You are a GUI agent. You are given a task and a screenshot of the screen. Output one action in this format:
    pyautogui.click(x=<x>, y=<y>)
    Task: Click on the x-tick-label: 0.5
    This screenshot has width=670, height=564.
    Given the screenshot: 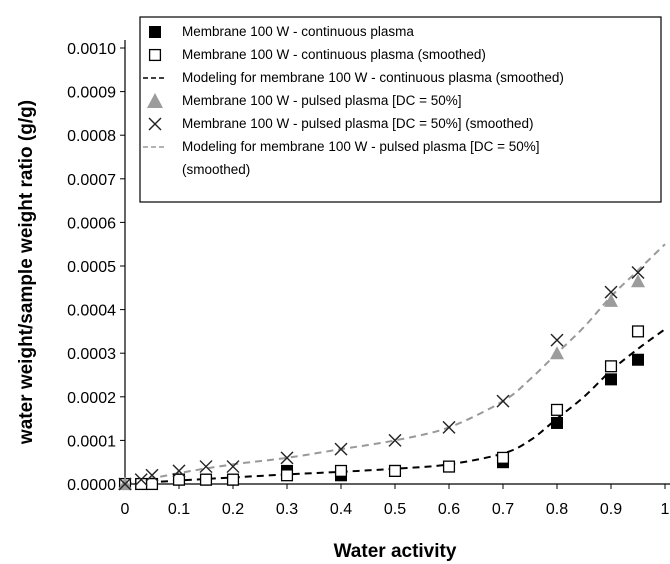 What is the action you would take?
    pyautogui.click(x=395, y=509)
    